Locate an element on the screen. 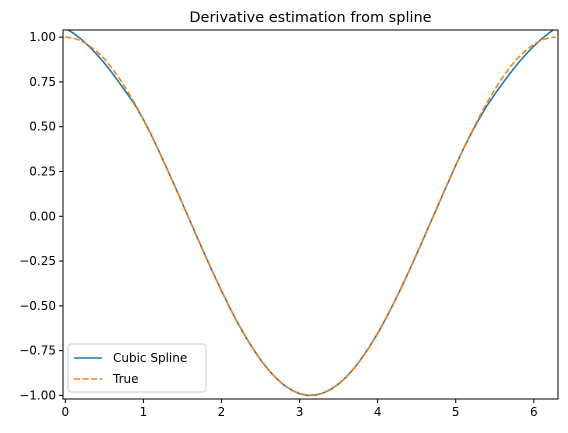 The width and height of the screenshot is (568, 433). y-tick-label: −0.25 is located at coordinates (37, 261).